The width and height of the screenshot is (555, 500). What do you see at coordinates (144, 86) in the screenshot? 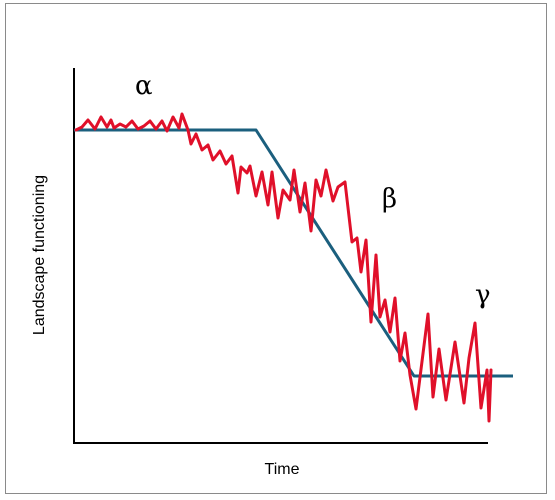
I see `phase-label-alpha: α` at bounding box center [144, 86].